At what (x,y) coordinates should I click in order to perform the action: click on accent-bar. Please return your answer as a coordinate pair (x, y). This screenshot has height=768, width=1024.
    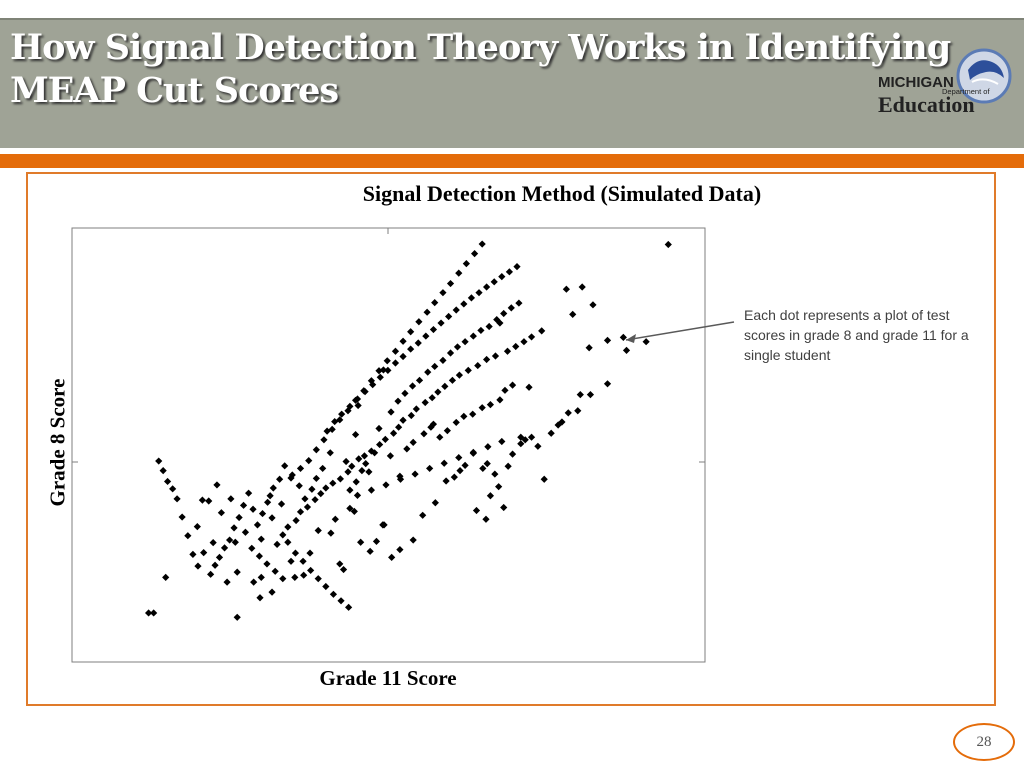
    Looking at the image, I should click on (512, 161).